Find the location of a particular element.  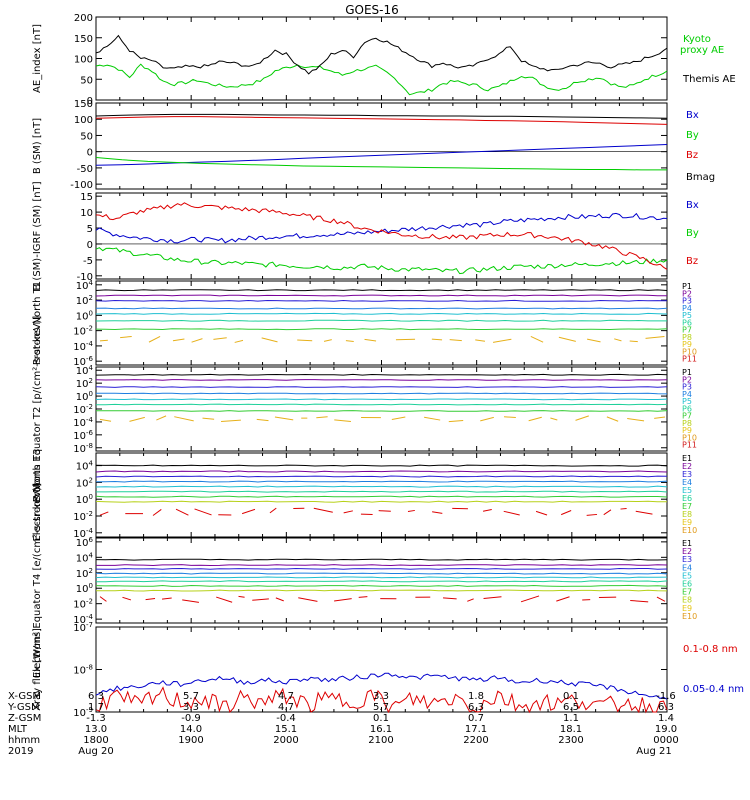

start-date-label: Aug 20 is located at coordinates (95, 751).